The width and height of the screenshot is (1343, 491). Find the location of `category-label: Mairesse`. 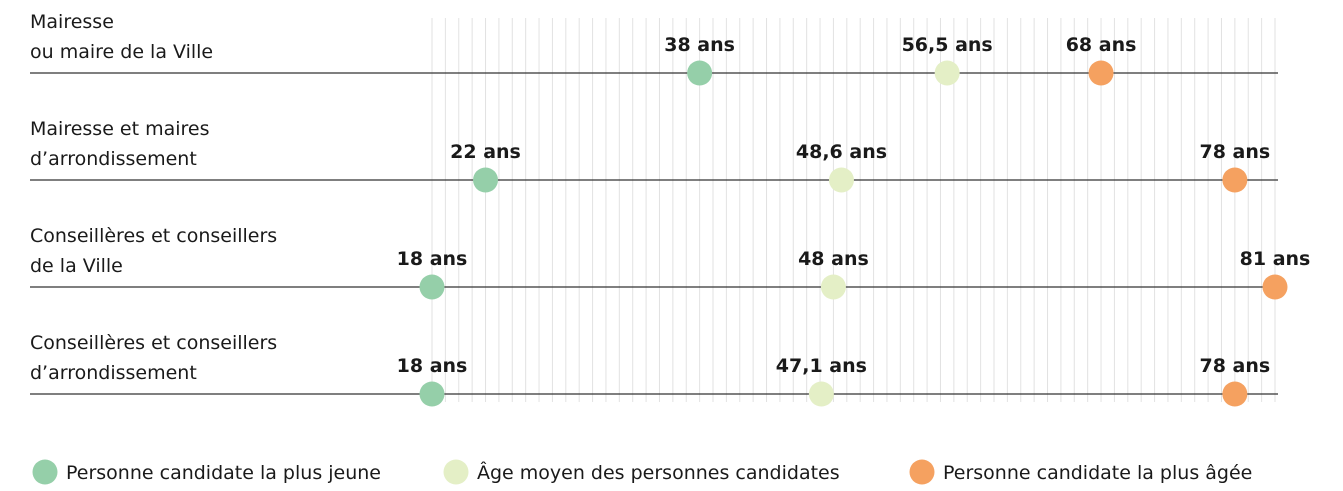

category-label: Mairesse is located at coordinates (72, 22).